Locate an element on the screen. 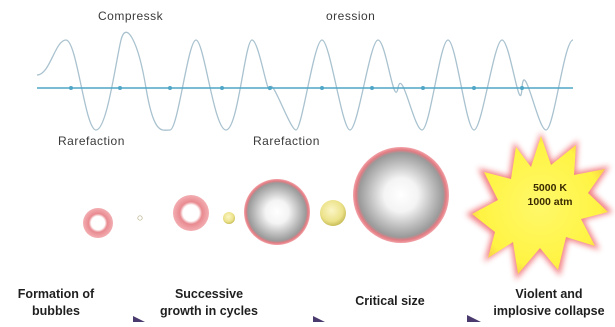 Image resolution: width=615 pixels, height=327 pixels. tiny-bubble is located at coordinates (140, 218).